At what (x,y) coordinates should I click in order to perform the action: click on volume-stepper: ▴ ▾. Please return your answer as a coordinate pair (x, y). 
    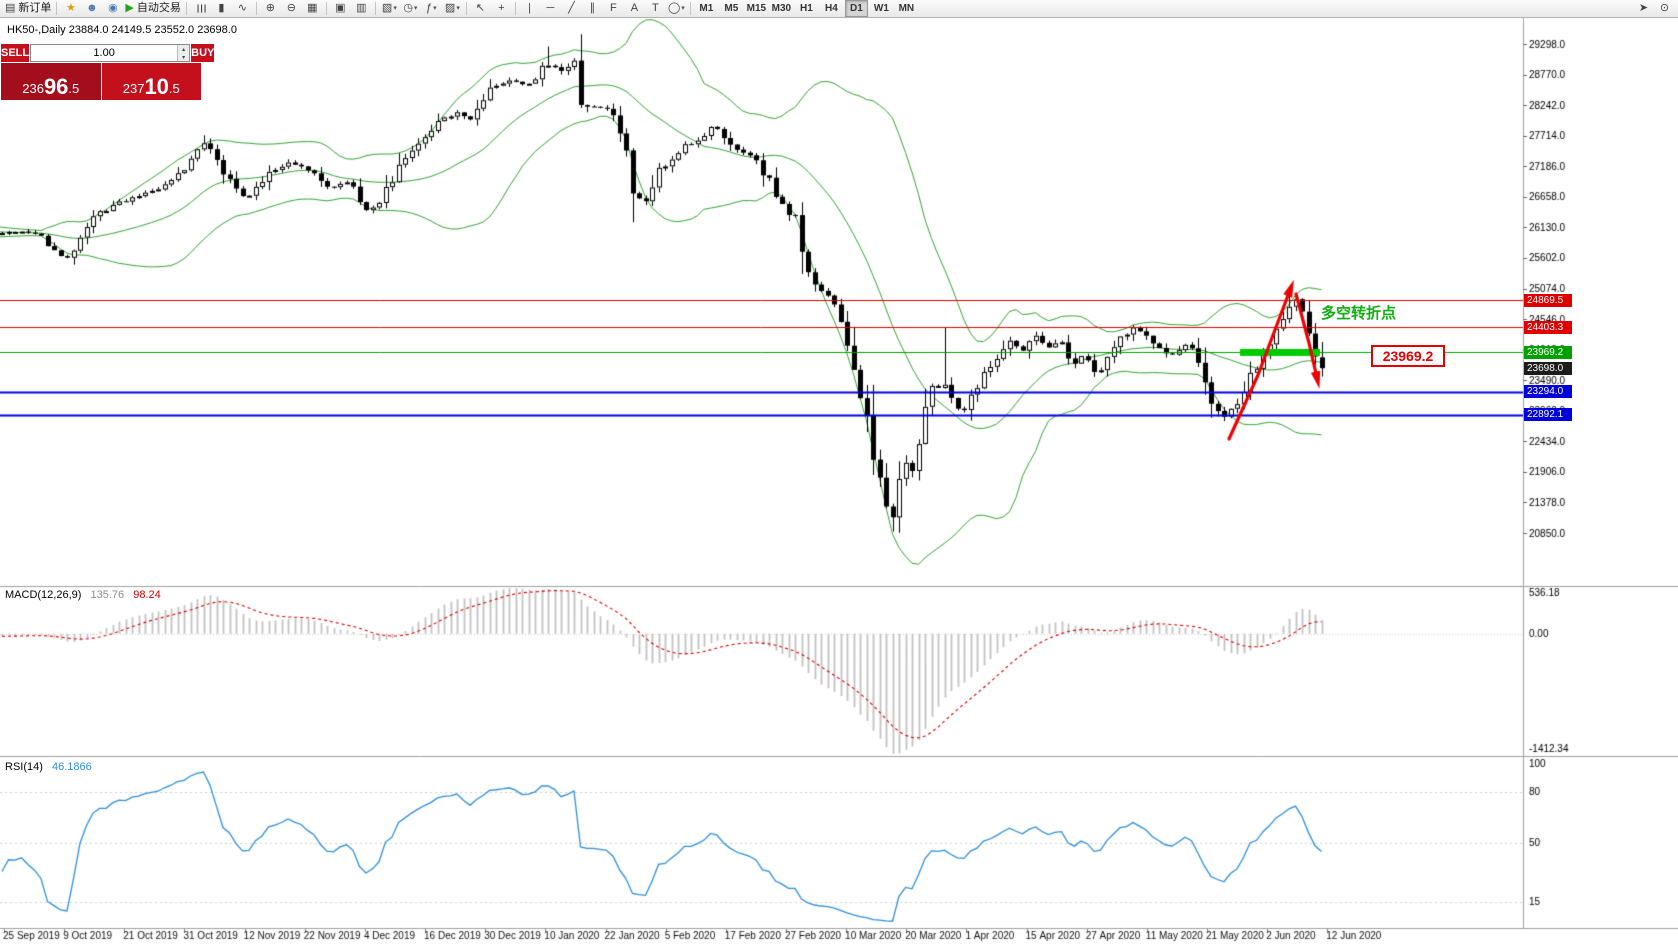
    Looking at the image, I should click on (110, 53).